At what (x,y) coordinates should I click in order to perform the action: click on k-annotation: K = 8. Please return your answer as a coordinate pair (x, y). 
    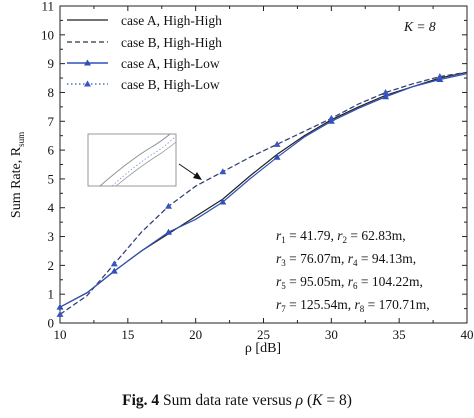
    Looking at the image, I should click on (419, 26).